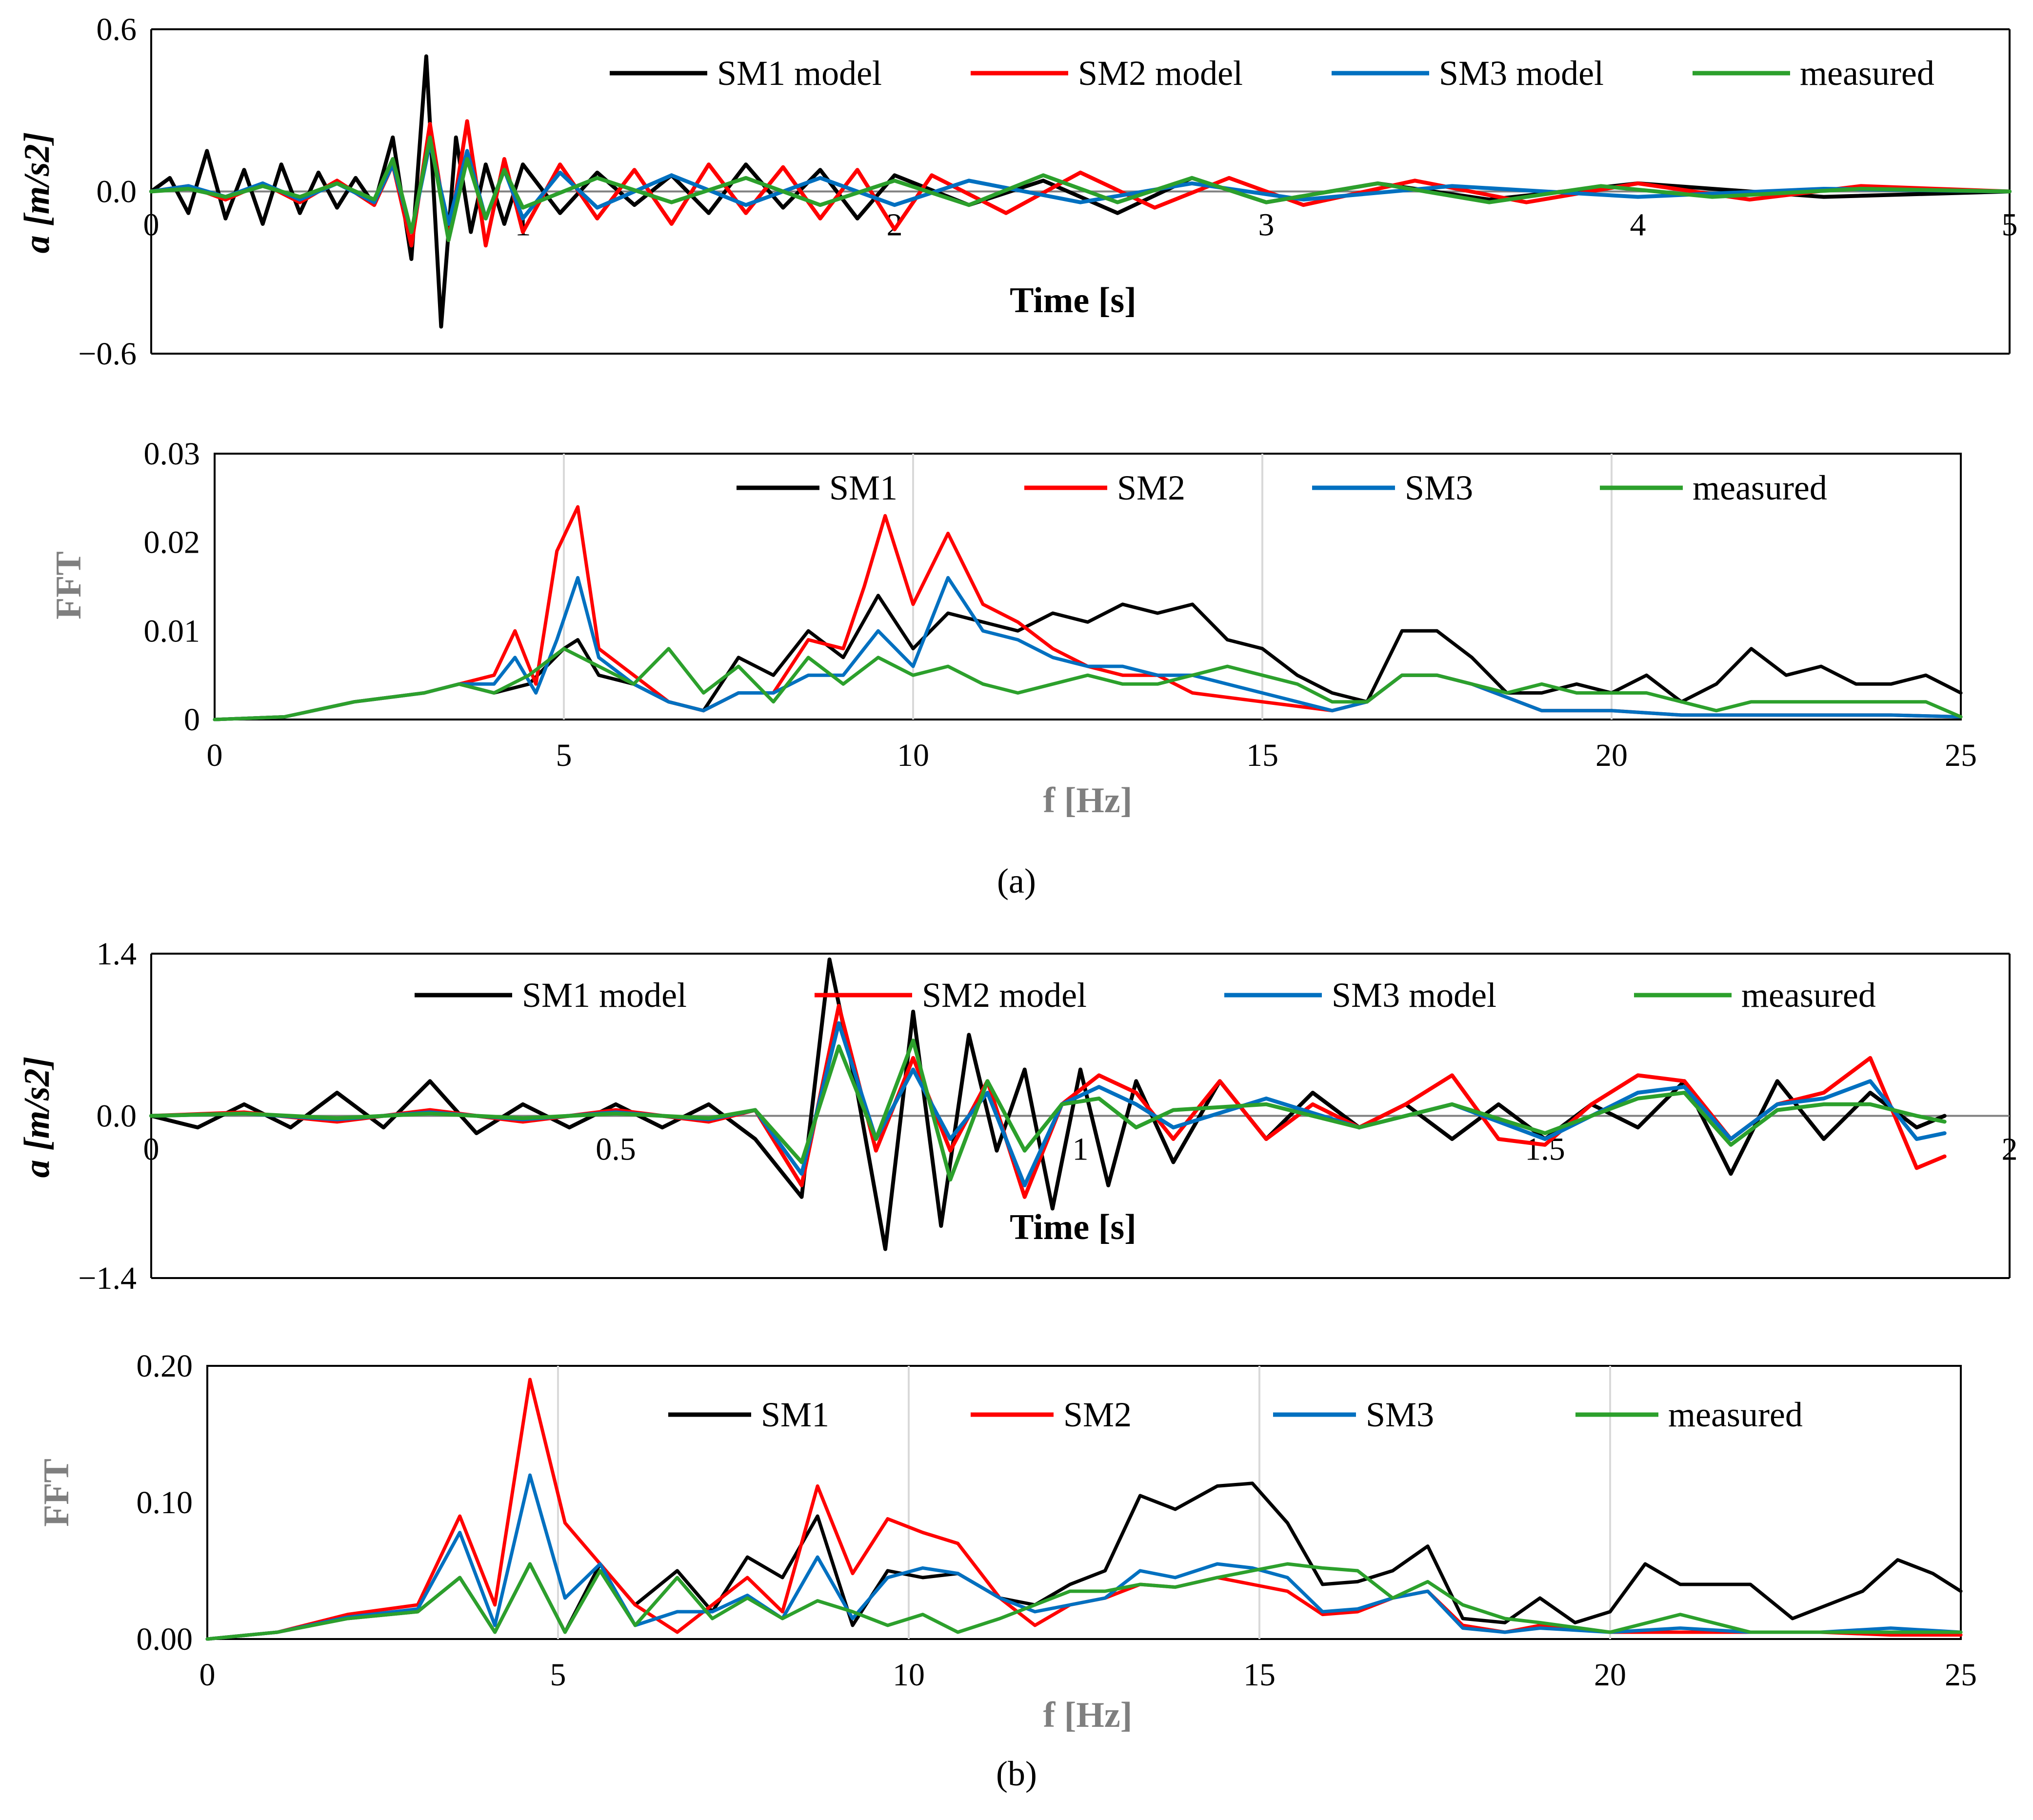  Describe the element at coordinates (1016, 1773) in the screenshot. I see `caption-b: (b)` at that location.